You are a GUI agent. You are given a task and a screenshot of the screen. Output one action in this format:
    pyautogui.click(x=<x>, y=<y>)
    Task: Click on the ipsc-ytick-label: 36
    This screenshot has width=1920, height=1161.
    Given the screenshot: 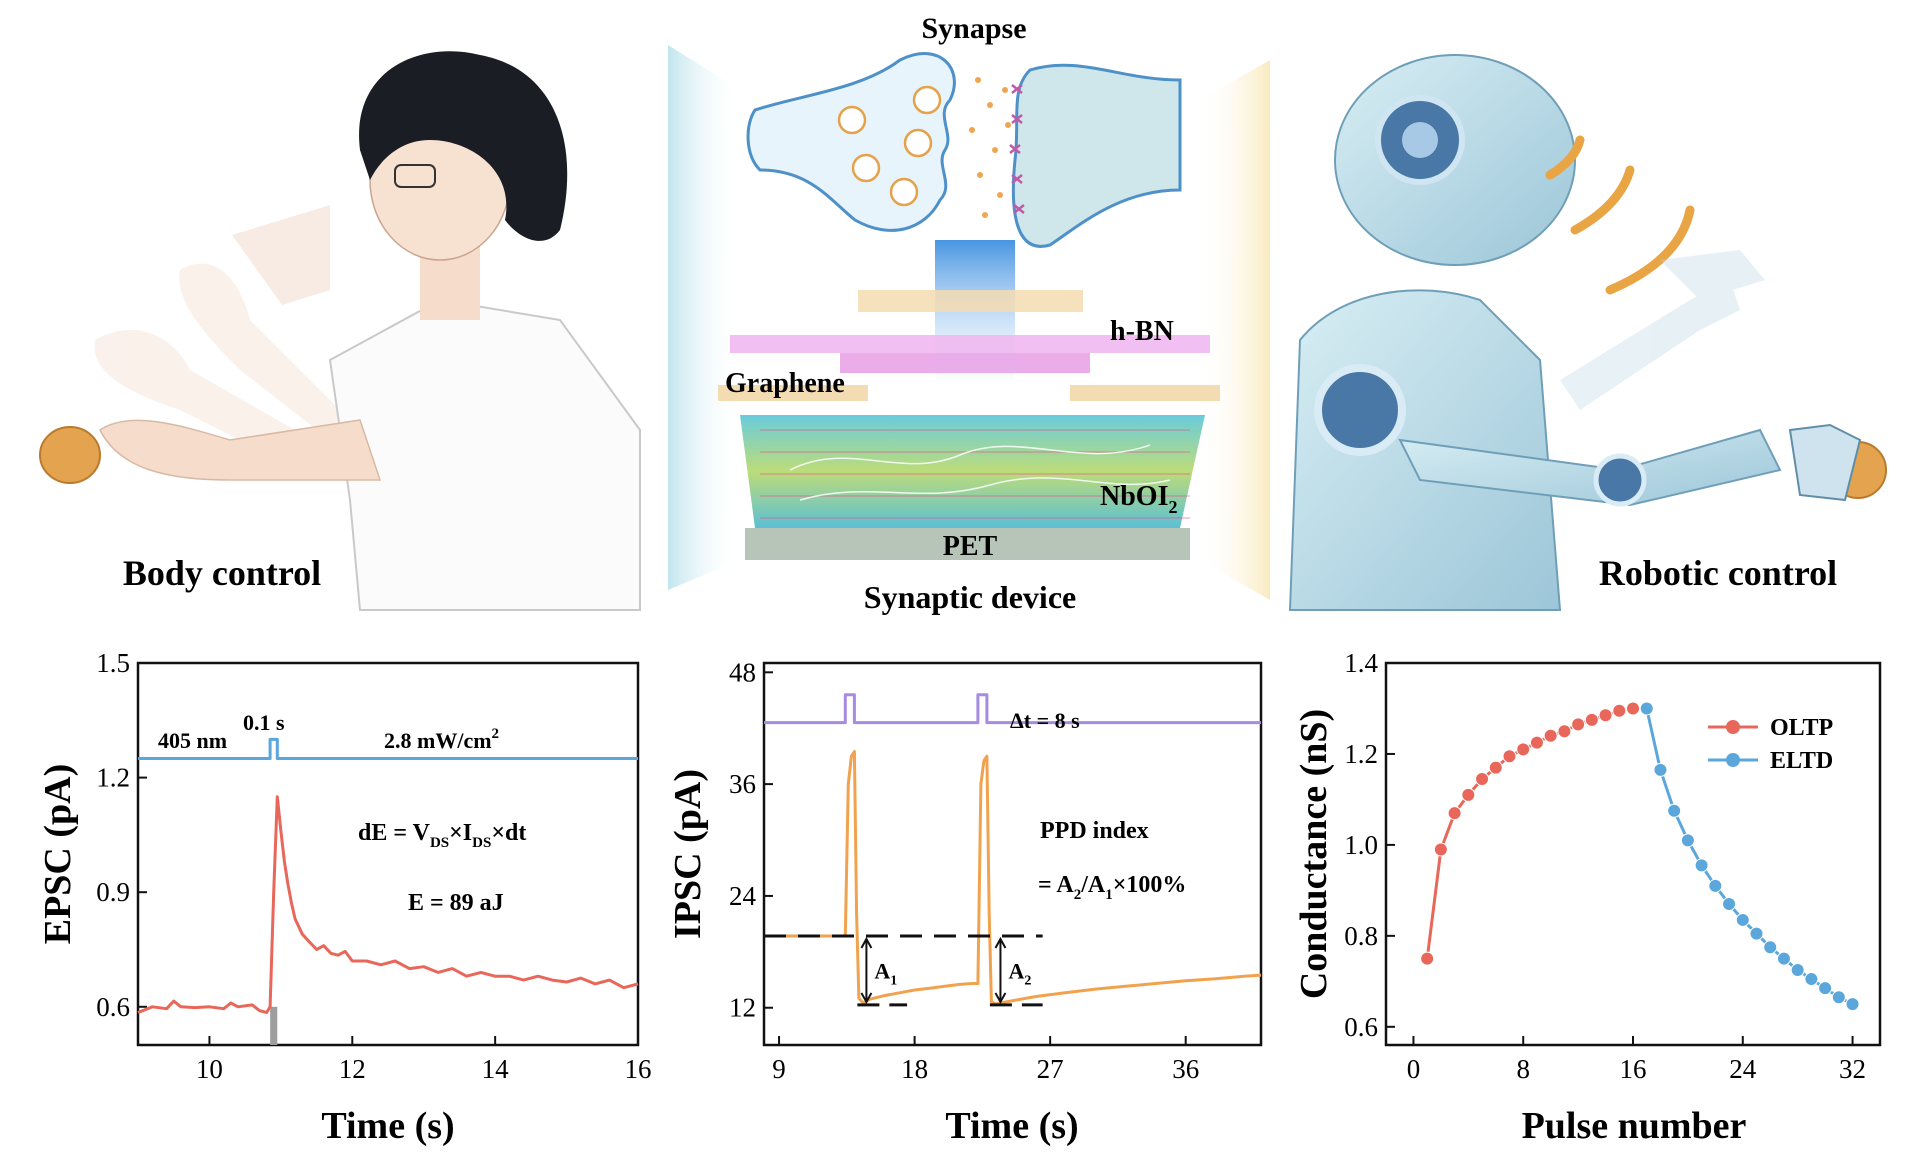 What is the action you would take?
    pyautogui.click(x=742, y=784)
    